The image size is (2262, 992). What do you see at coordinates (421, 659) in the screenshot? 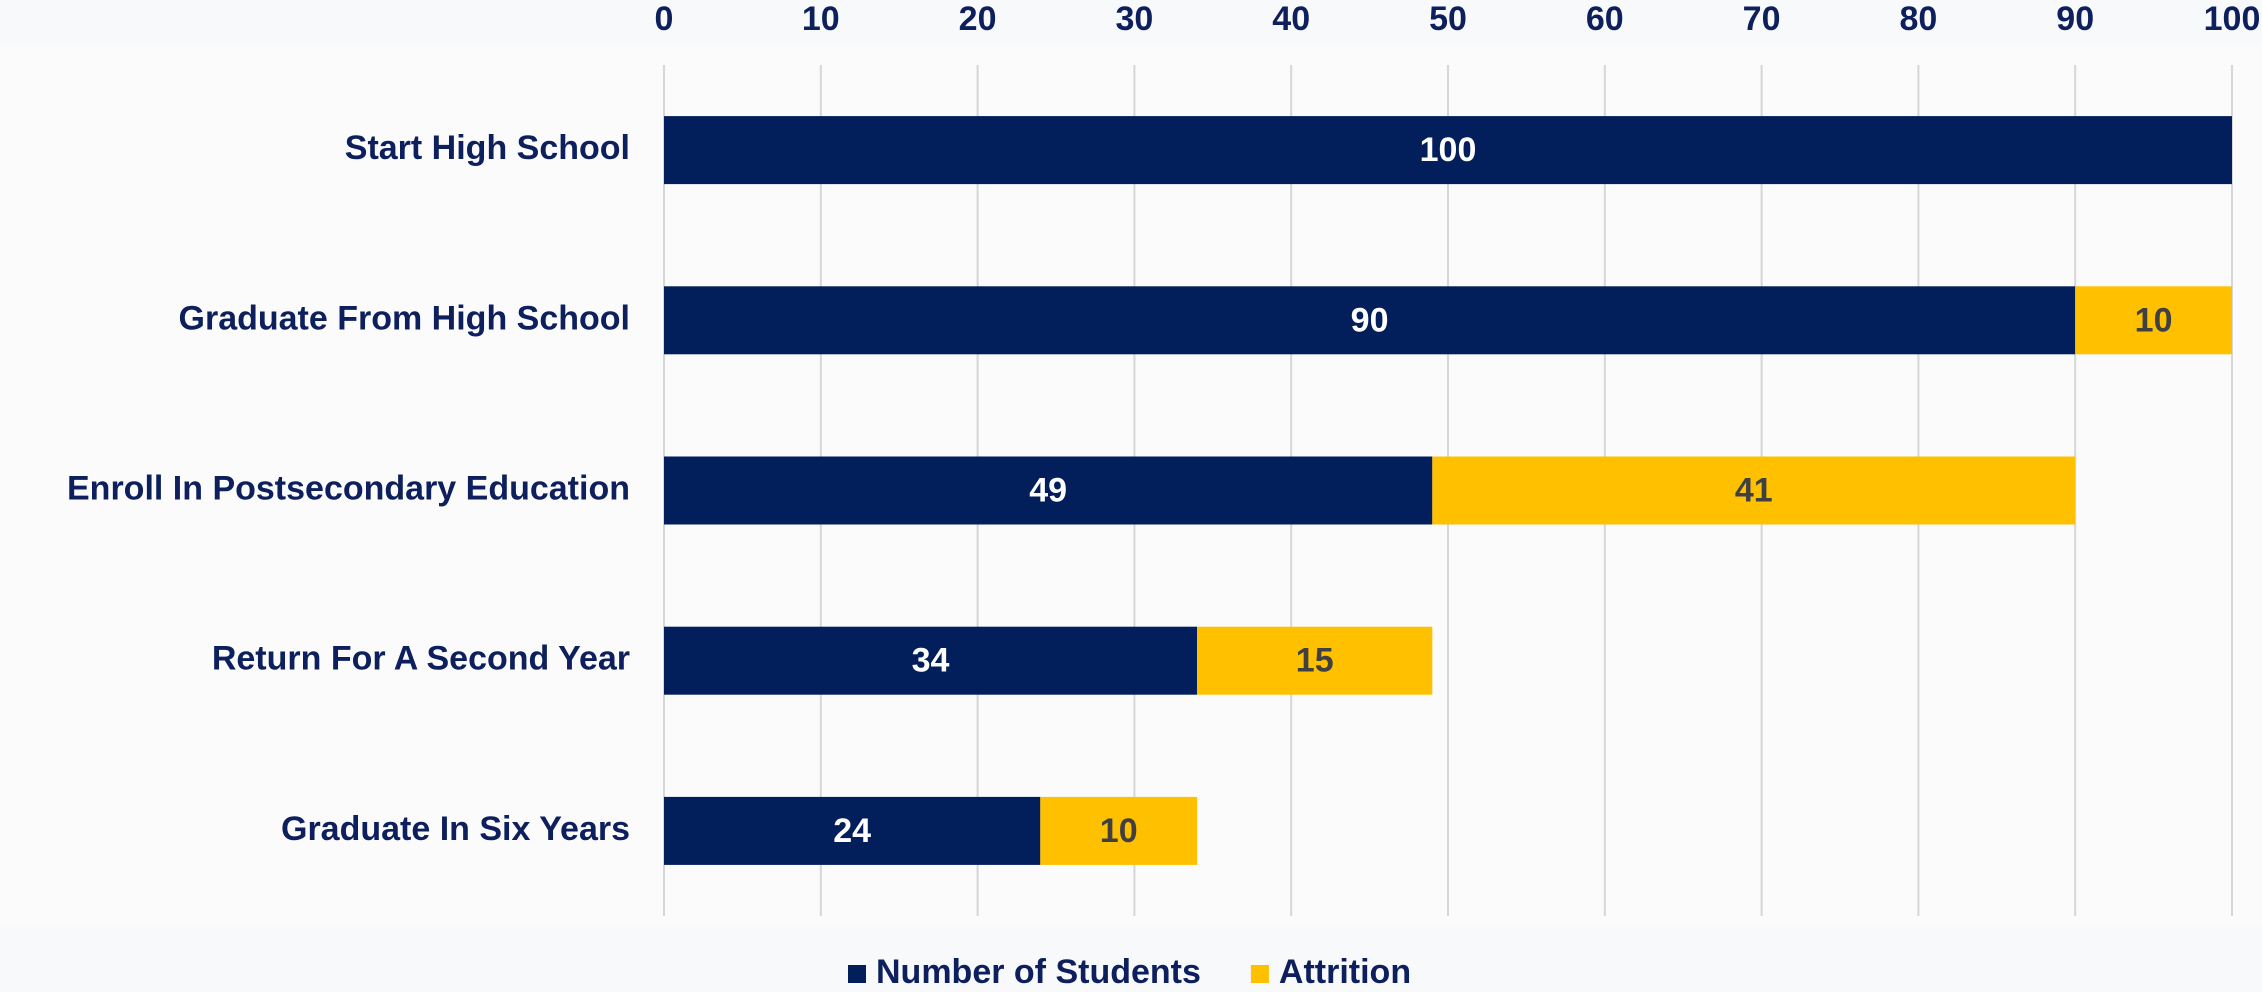
I see `y-tick-label: Return For A Second Year` at bounding box center [421, 659].